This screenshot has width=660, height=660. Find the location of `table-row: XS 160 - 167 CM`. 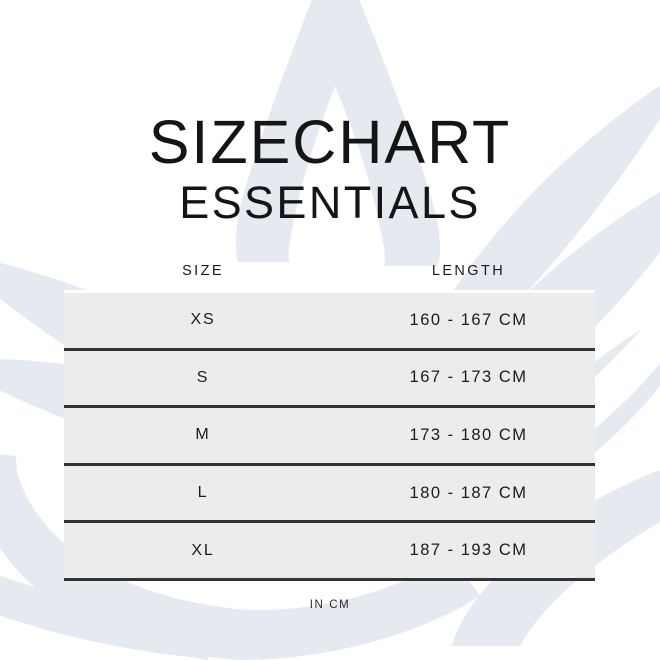

table-row: XS 160 - 167 CM is located at coordinates (329, 322).